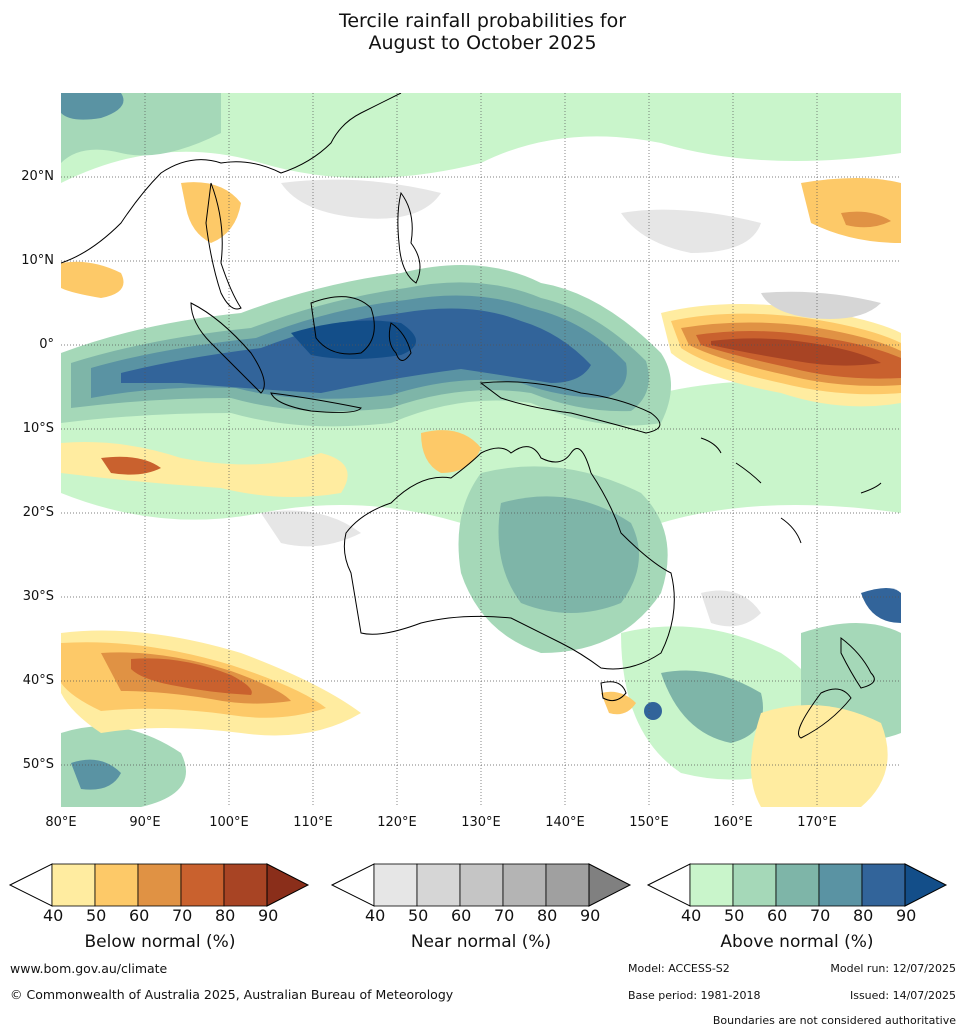 The width and height of the screenshot is (965, 1035). What do you see at coordinates (694, 995) in the screenshot?
I see `base-period-label: Base period: 1981-2018` at bounding box center [694, 995].